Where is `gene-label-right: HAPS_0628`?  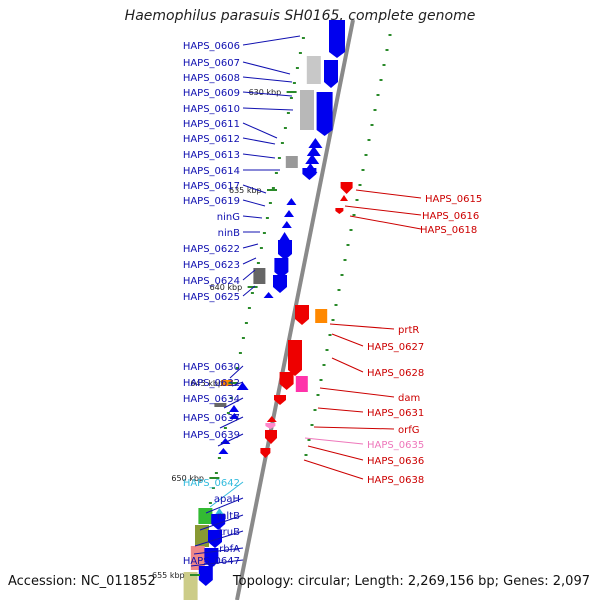
gene-label-right: HAPS_0628 is located at coordinates (395, 373).